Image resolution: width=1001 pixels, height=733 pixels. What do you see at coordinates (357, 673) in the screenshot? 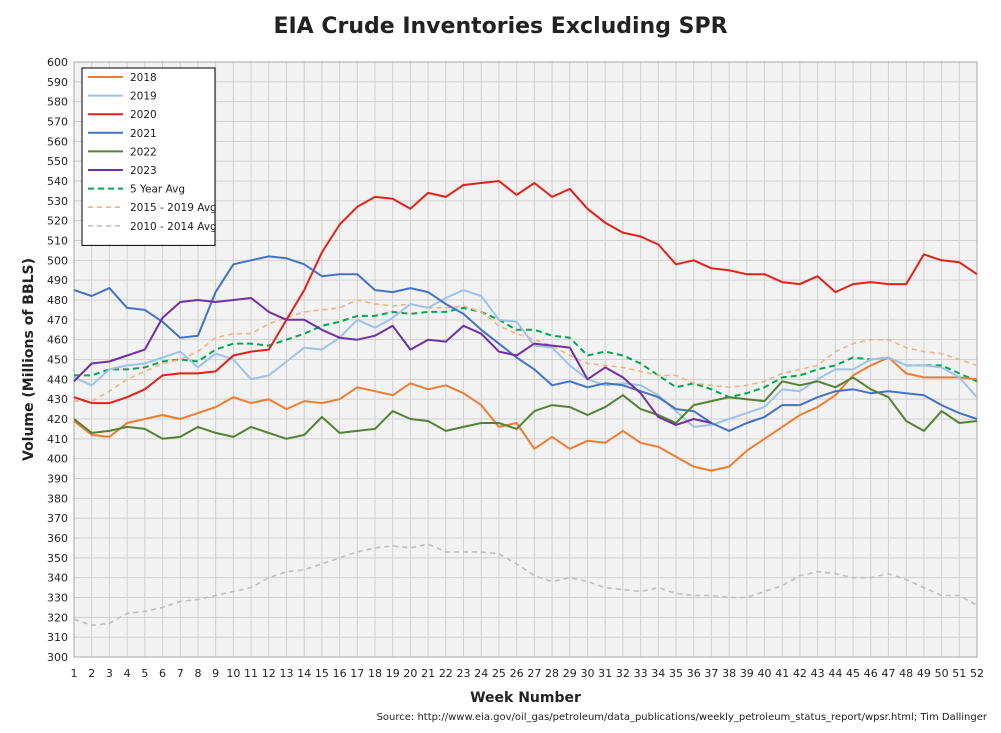
I see `x-tick-label: 17` at bounding box center [357, 673].